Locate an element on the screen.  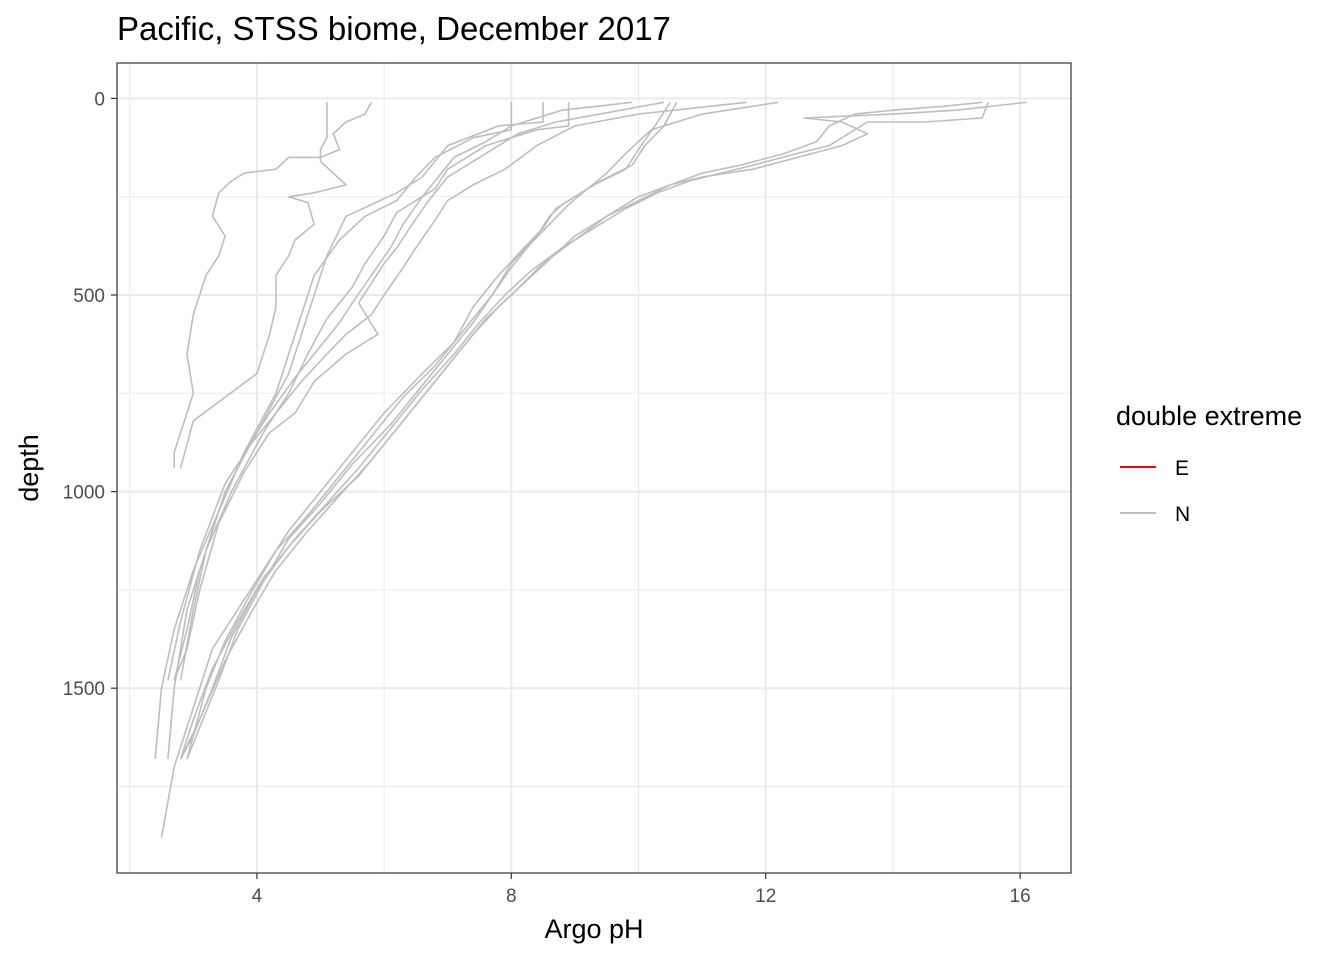
y-tick-label: 1000 is located at coordinates (84, 493).